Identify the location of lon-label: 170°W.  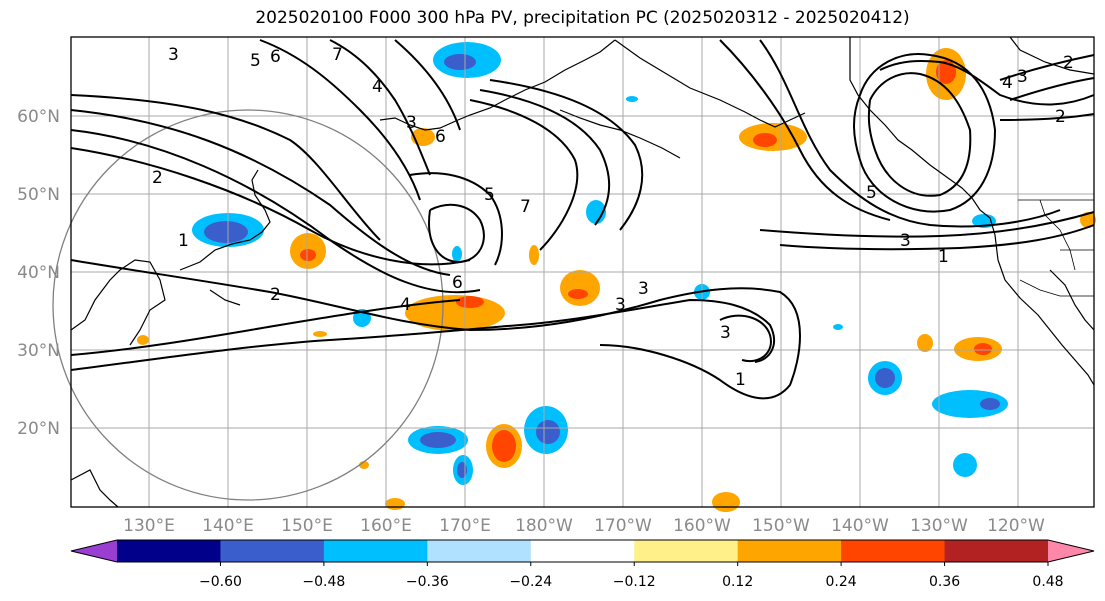
(623, 526).